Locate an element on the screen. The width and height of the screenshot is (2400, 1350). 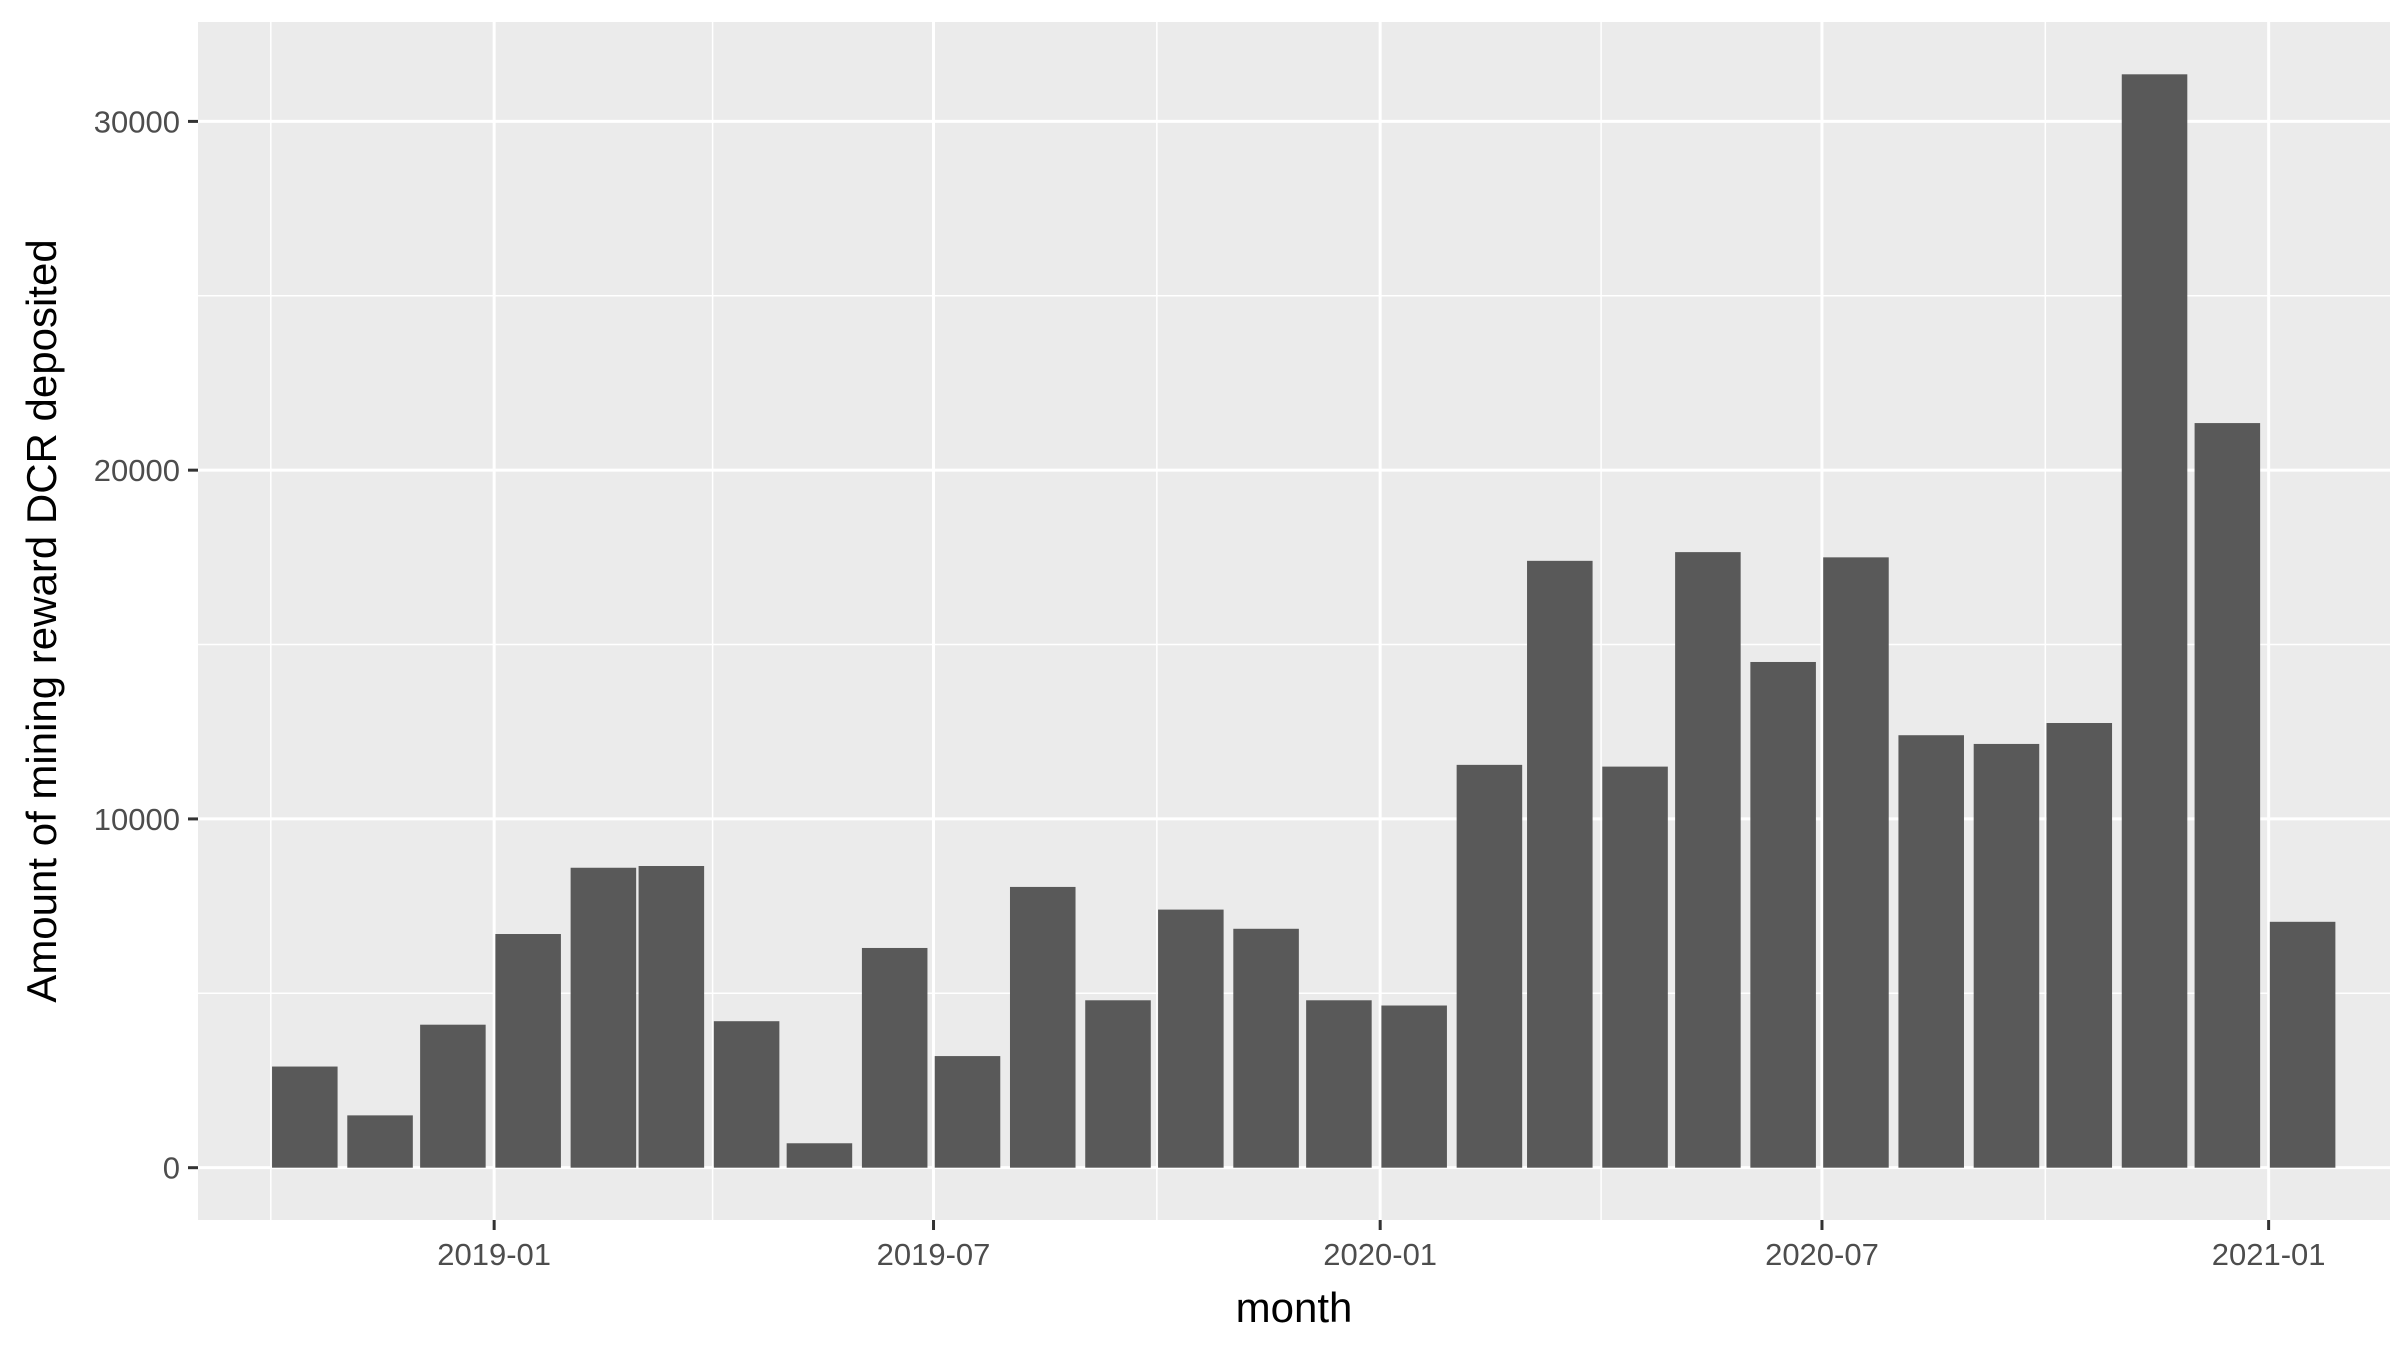
x-tick-label: 2020-07 is located at coordinates (1822, 1254).